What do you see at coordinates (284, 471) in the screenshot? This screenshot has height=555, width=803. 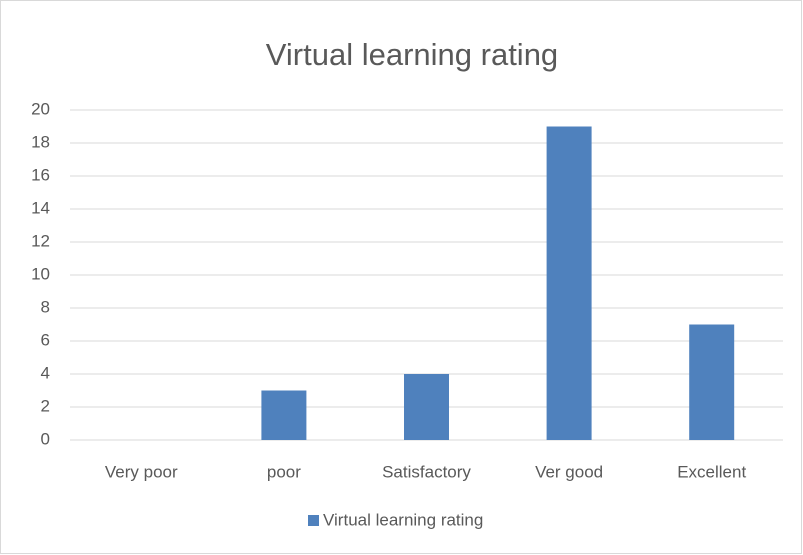 I see `x-tick-label: poor` at bounding box center [284, 471].